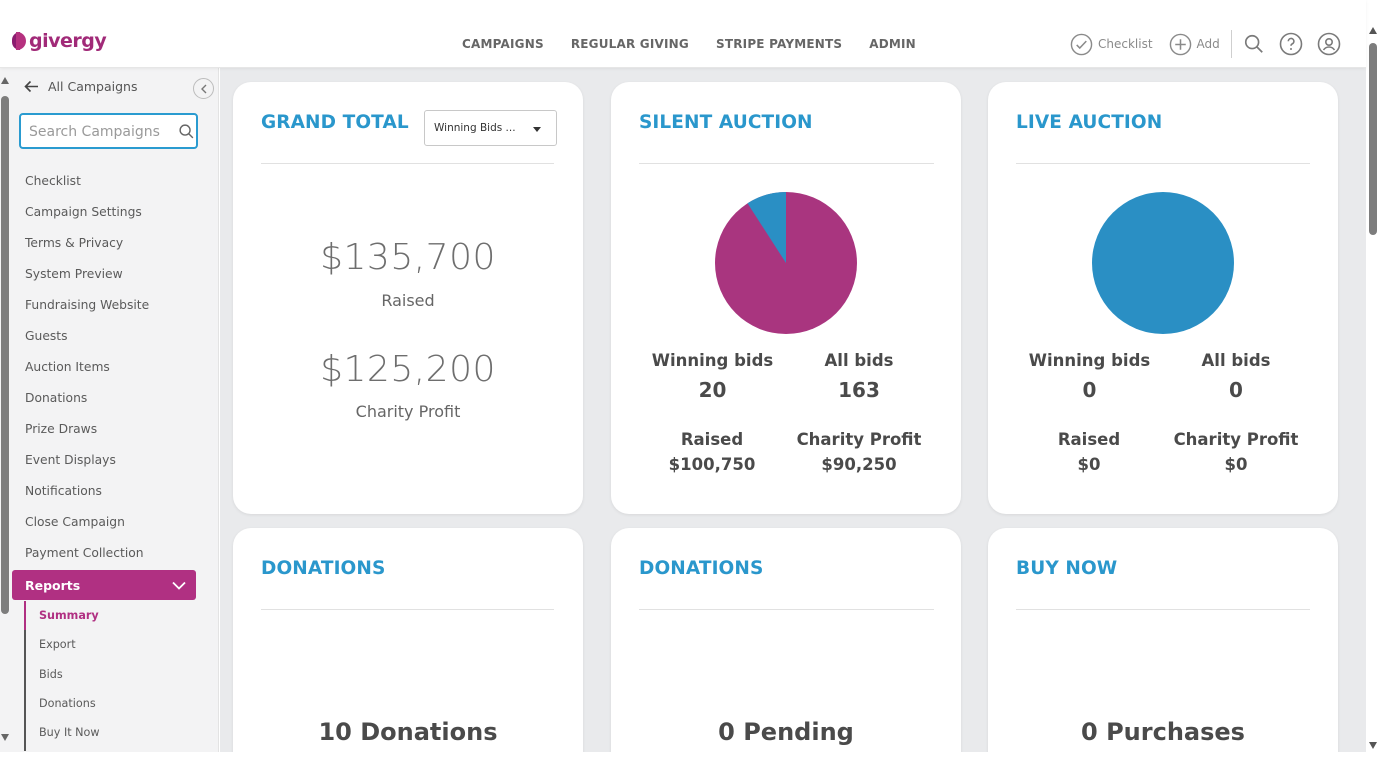  I want to click on donations-card: DONATIONS 10 Donations, so click(408, 640).